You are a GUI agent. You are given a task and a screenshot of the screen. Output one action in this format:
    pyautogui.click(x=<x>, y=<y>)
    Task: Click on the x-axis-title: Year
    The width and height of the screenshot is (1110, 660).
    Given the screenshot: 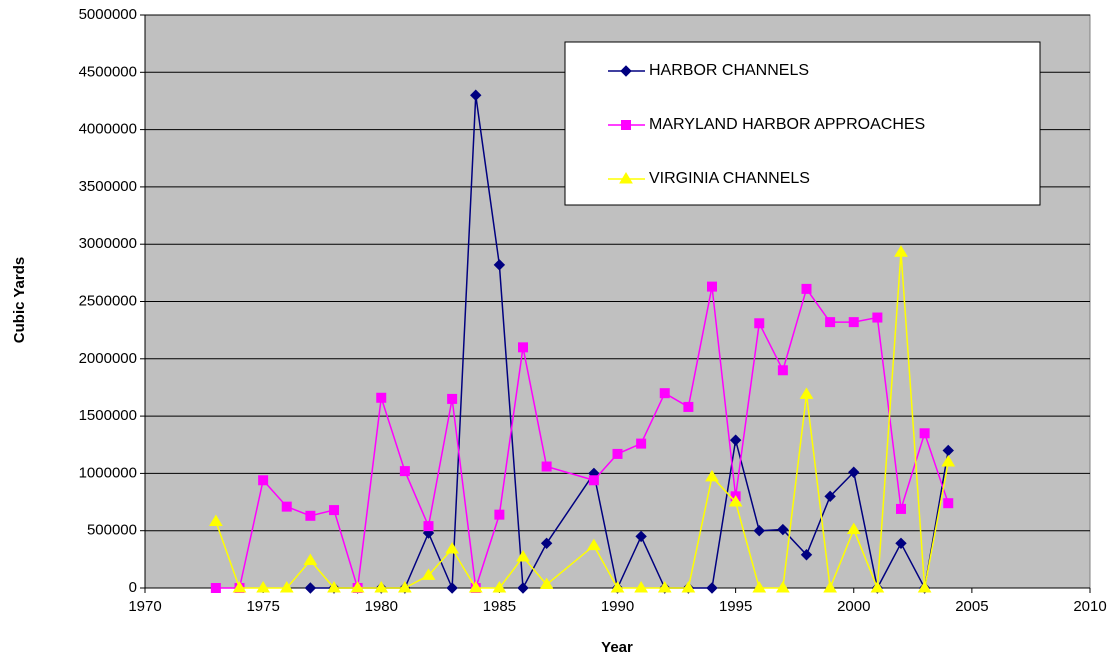 What is the action you would take?
    pyautogui.click(x=617, y=647)
    